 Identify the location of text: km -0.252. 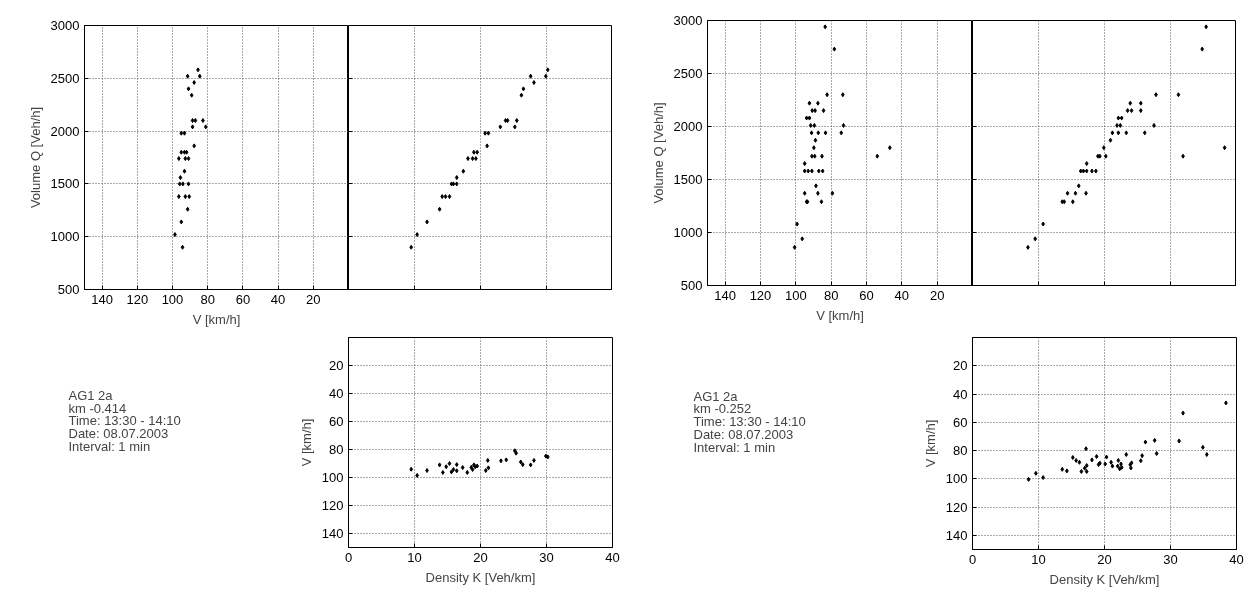
(722, 409).